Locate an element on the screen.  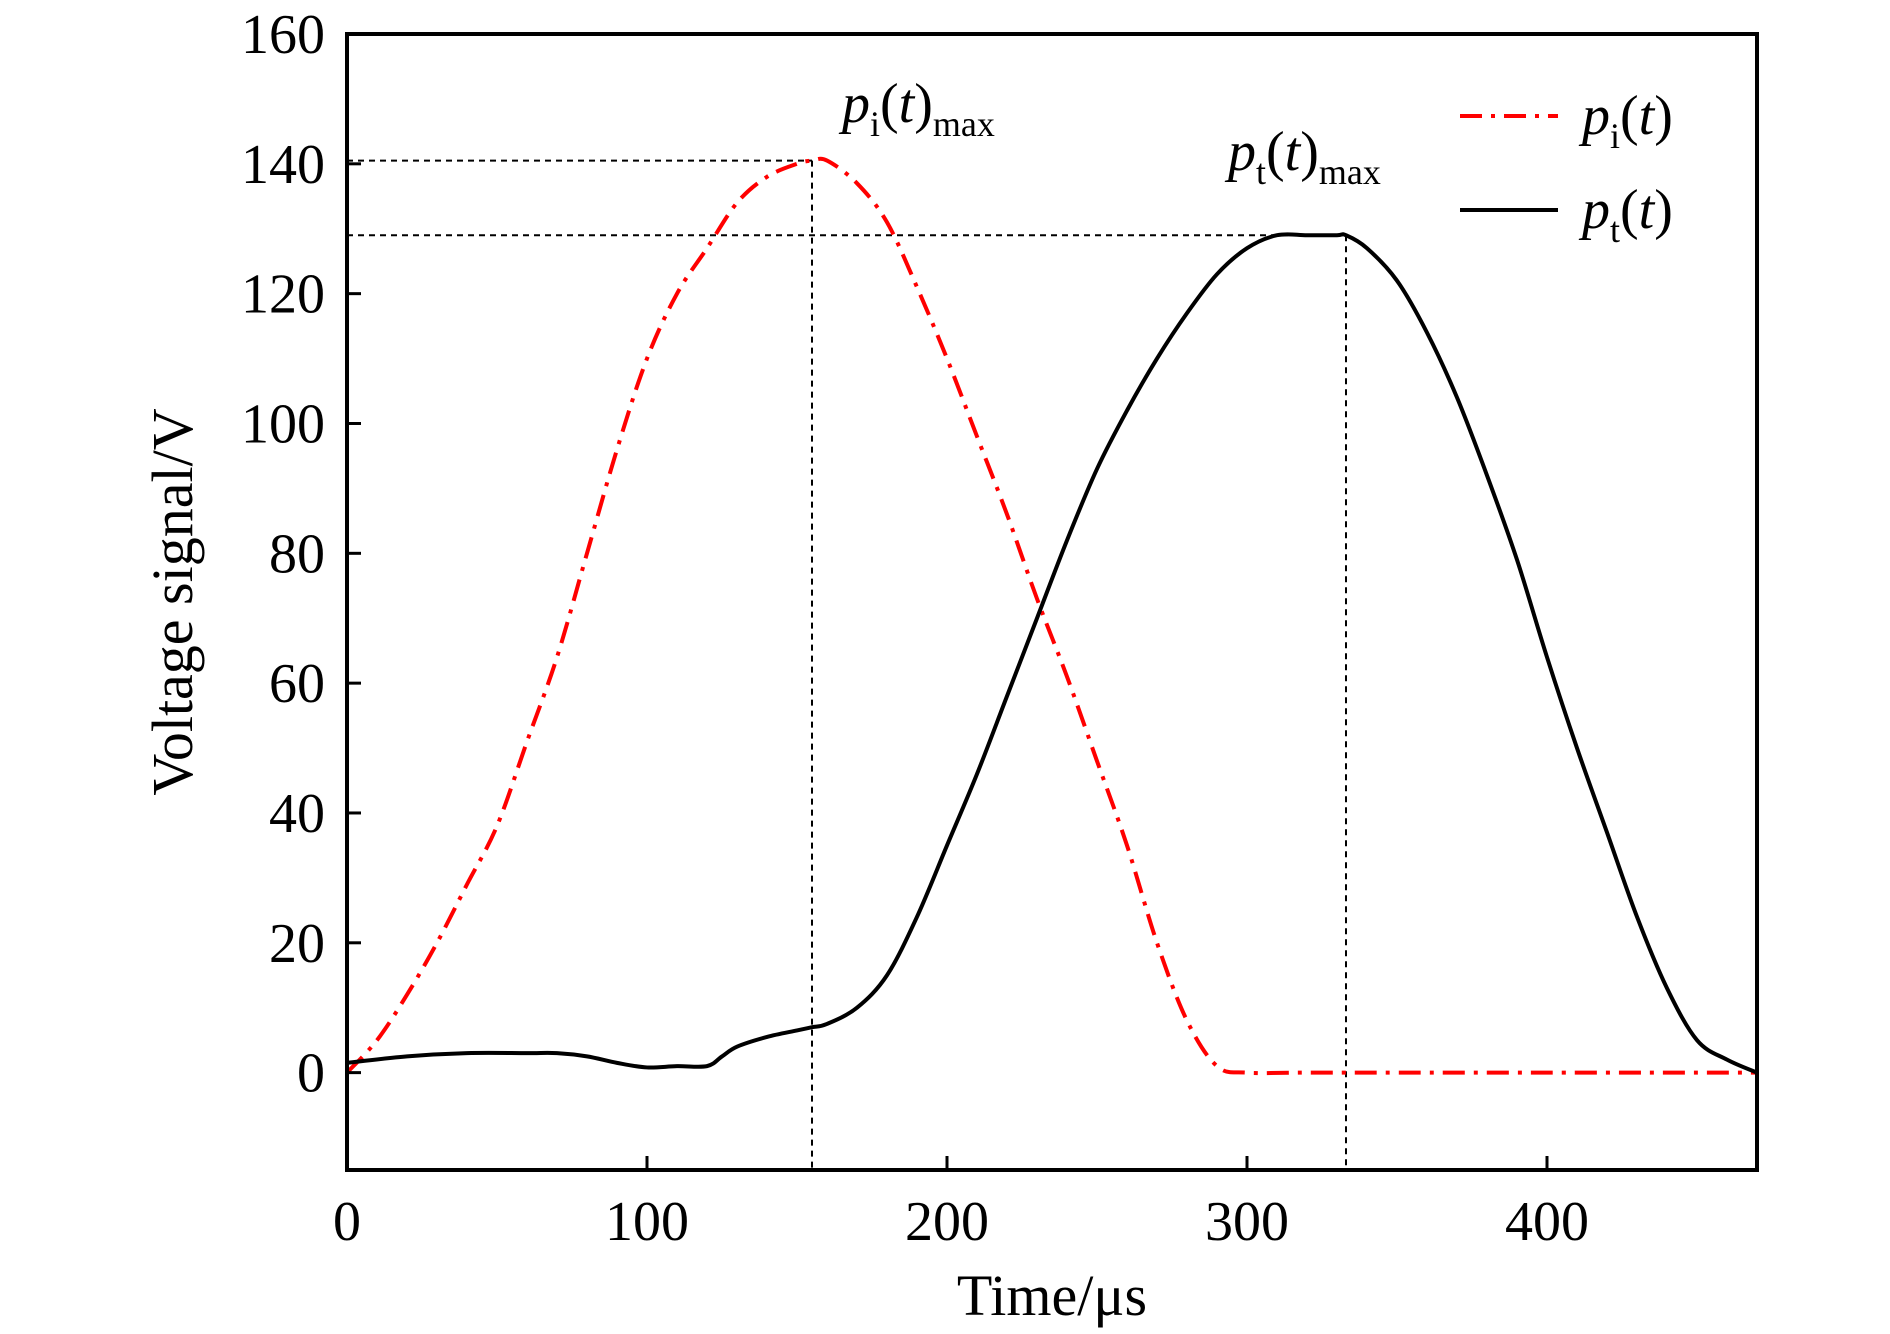
y-tick-label: 80 is located at coordinates (297, 554).